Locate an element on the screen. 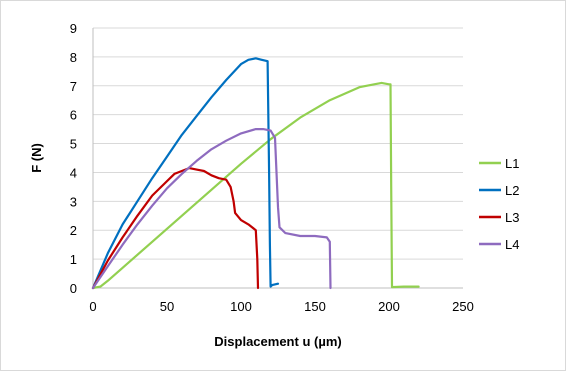  y-tick-label: 6 is located at coordinates (73, 115).